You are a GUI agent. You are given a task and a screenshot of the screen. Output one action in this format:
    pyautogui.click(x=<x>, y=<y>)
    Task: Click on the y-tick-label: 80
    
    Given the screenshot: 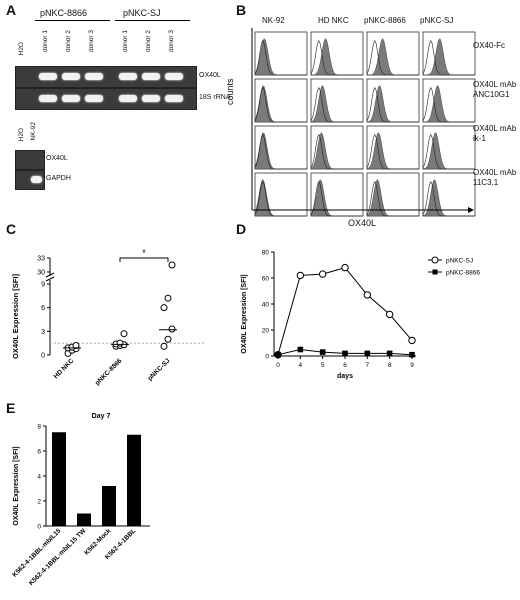 What is the action you would take?
    pyautogui.click(x=266, y=253)
    